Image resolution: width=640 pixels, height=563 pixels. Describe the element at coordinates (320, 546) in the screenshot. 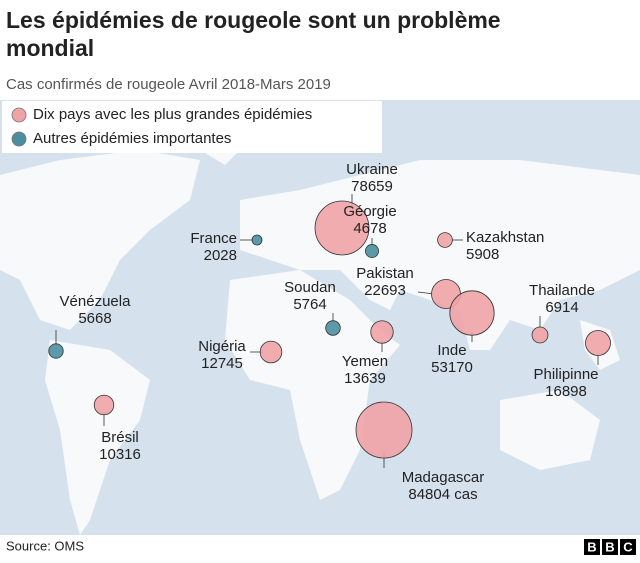

I see `footer` at that location.